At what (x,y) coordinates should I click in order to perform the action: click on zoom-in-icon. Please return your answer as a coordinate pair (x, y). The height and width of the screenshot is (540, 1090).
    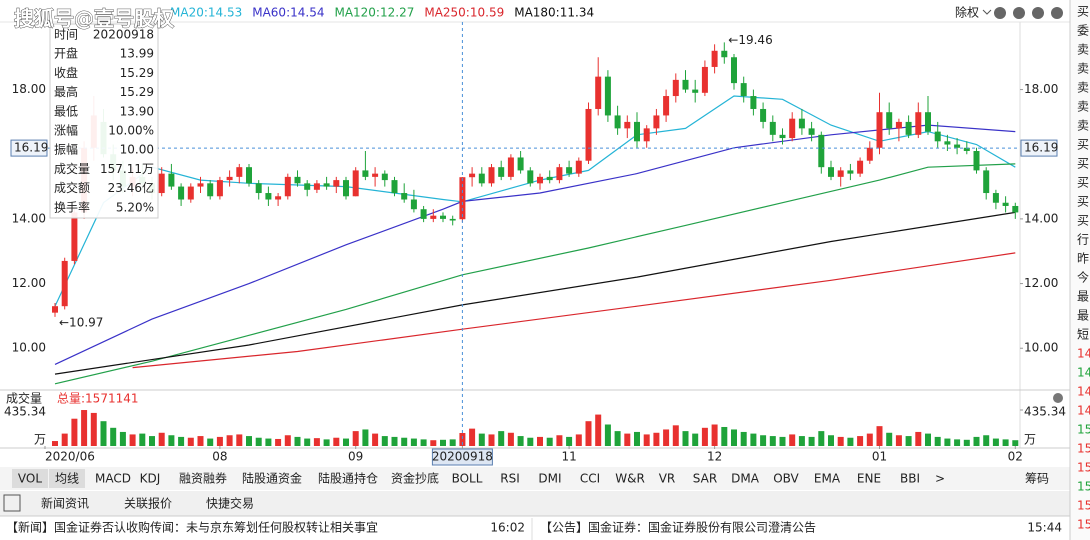
    Looking at the image, I should click on (1019, 13).